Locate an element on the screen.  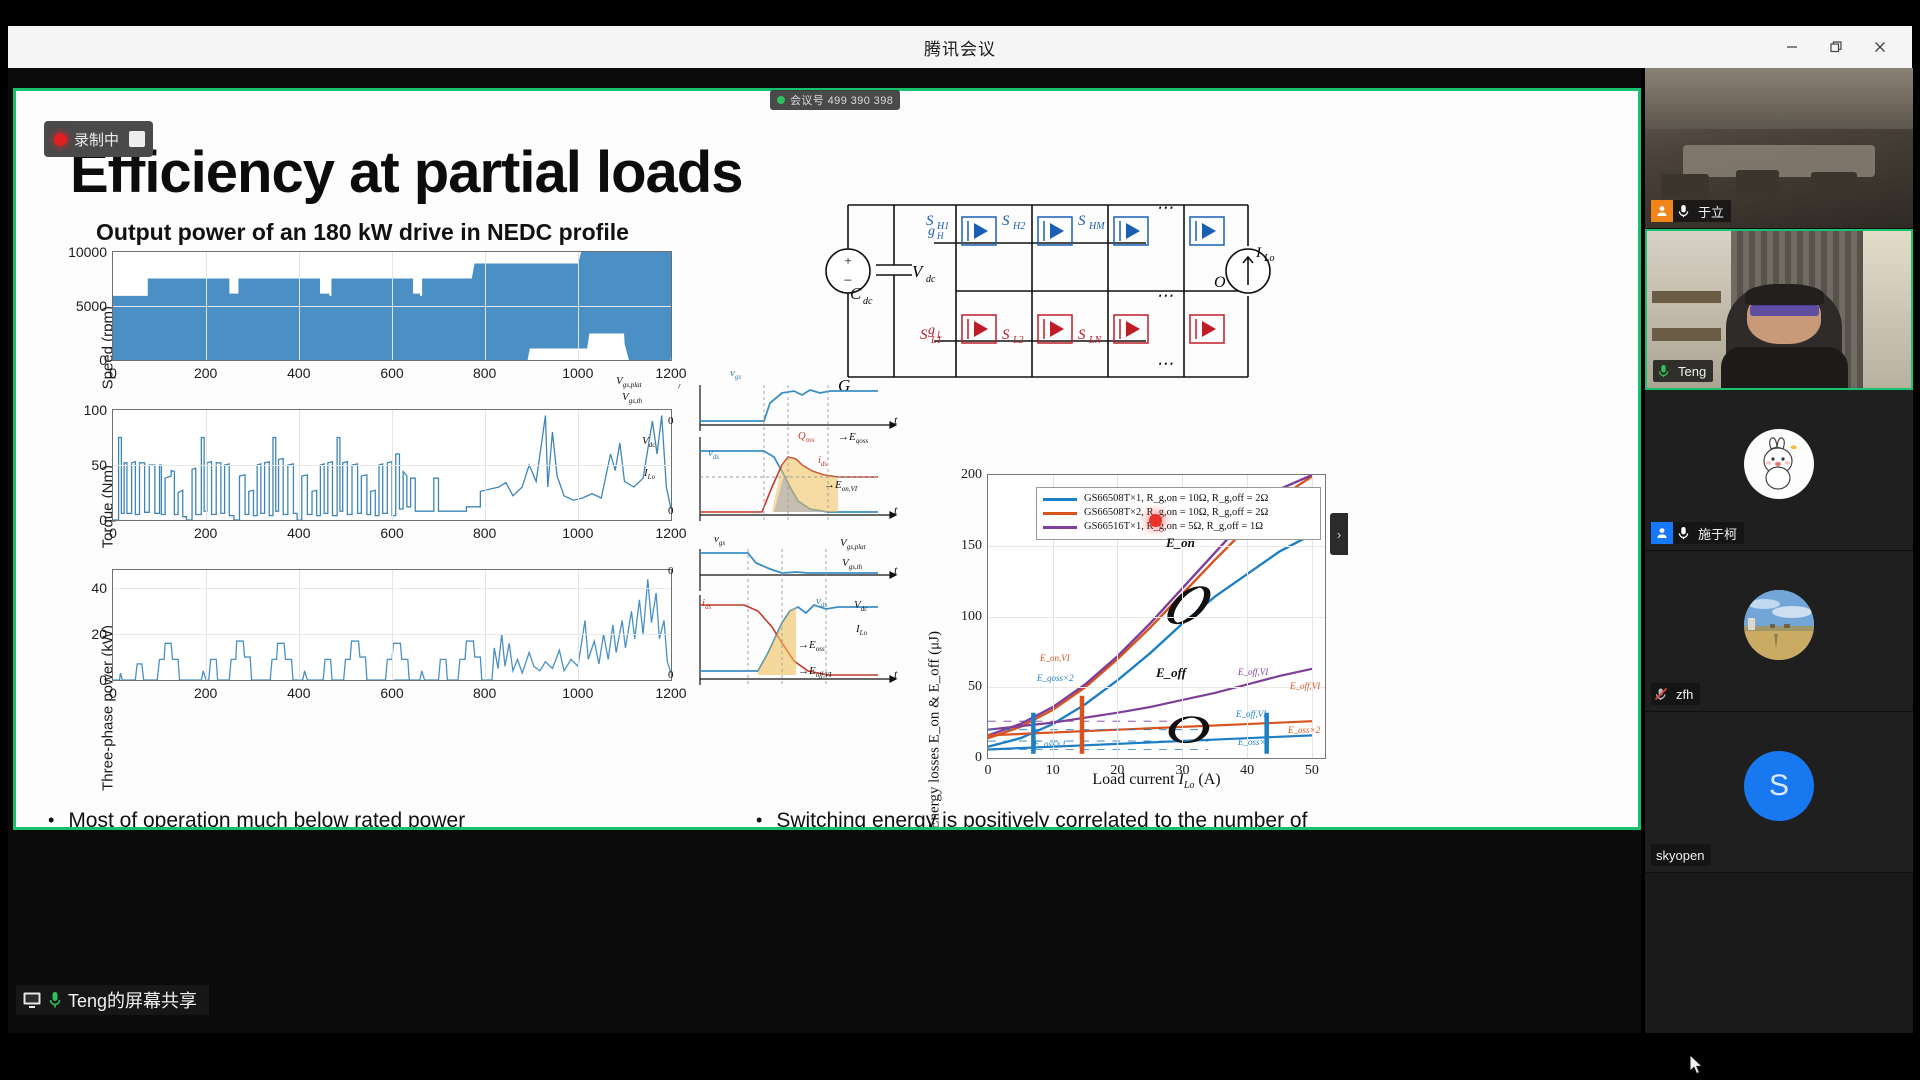
chart-torque: Torque (Nm) 0 50 100 0 is located at coordinates (385, 475).